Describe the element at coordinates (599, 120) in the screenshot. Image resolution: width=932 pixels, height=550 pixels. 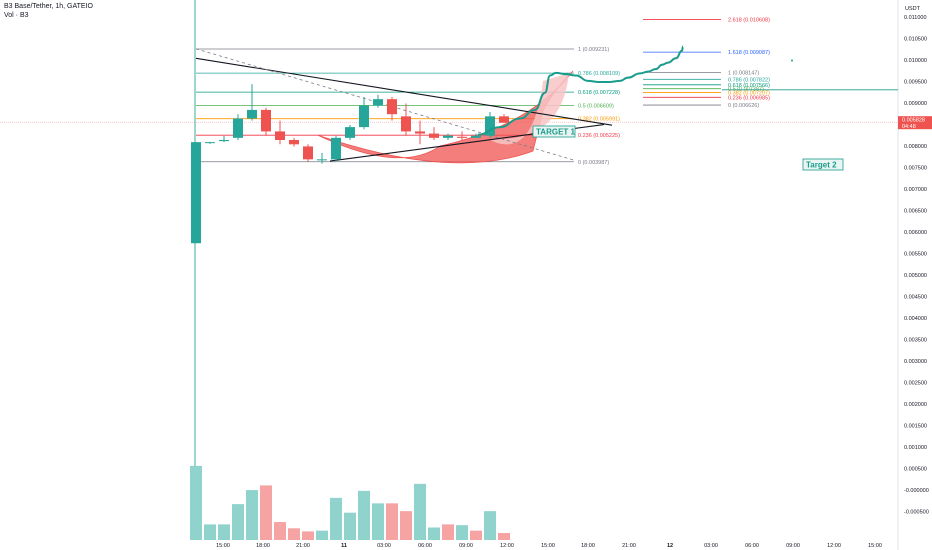
I see `fib-level-label: 0.382 (0.005991)` at that location.